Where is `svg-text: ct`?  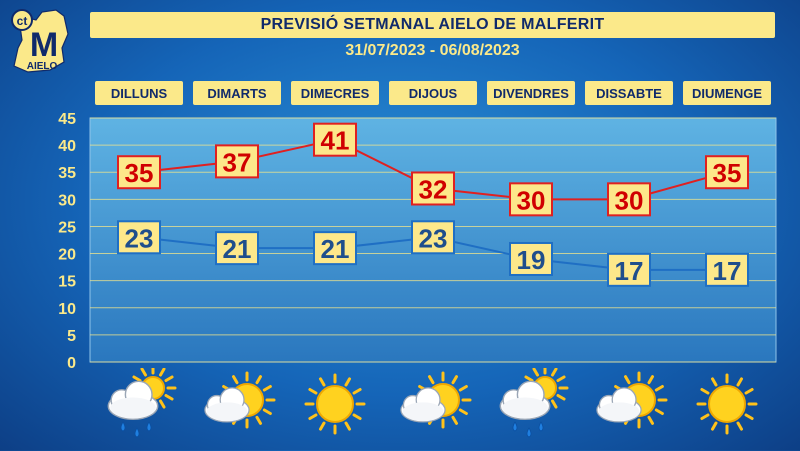 svg-text: ct is located at coordinates (22, 21).